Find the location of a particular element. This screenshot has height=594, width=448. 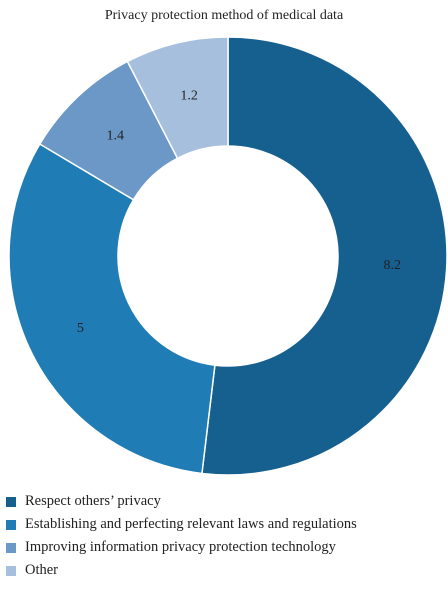

legend-item-1: Respect others’ privacy is located at coordinates (181, 501).